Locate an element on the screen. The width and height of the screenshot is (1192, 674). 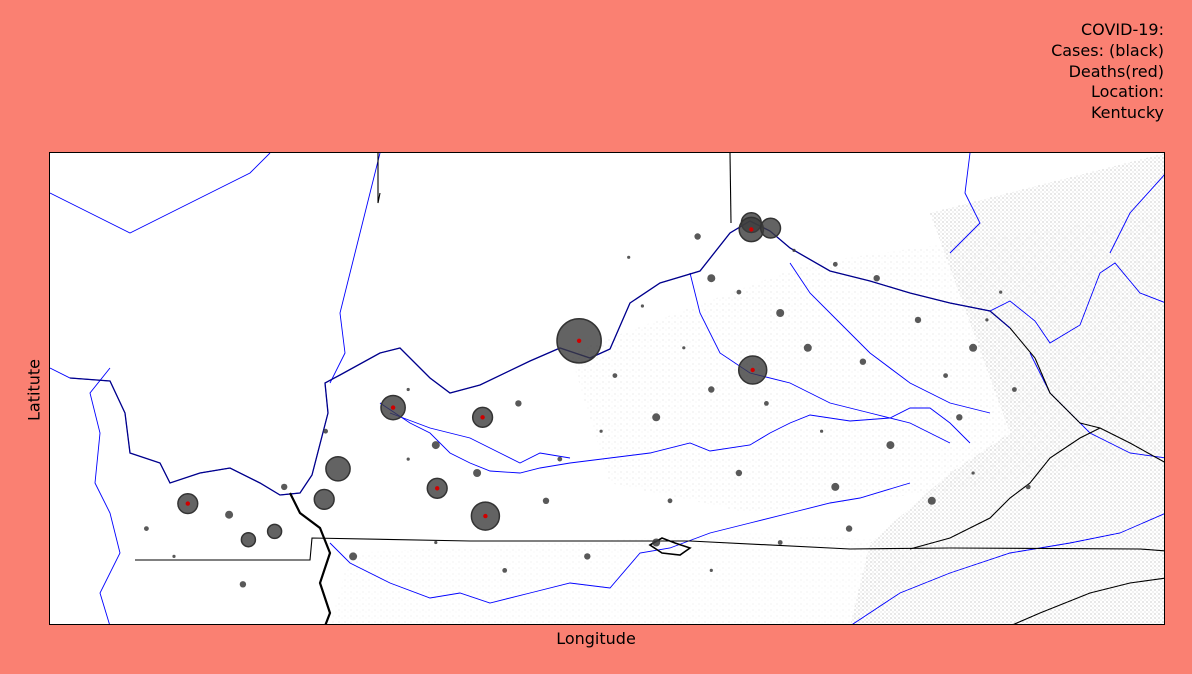
southern-tributary is located at coordinates (1008, 568).